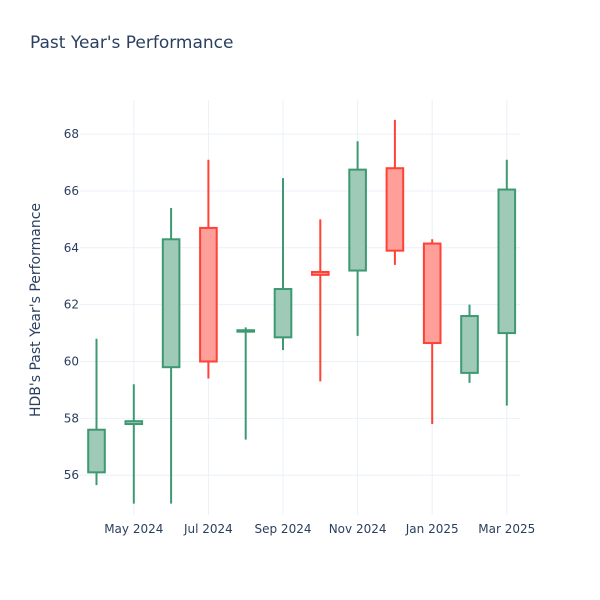 The image size is (600, 600). Describe the element at coordinates (358, 529) in the screenshot. I see `x-tick-label: Nov 2024` at that location.